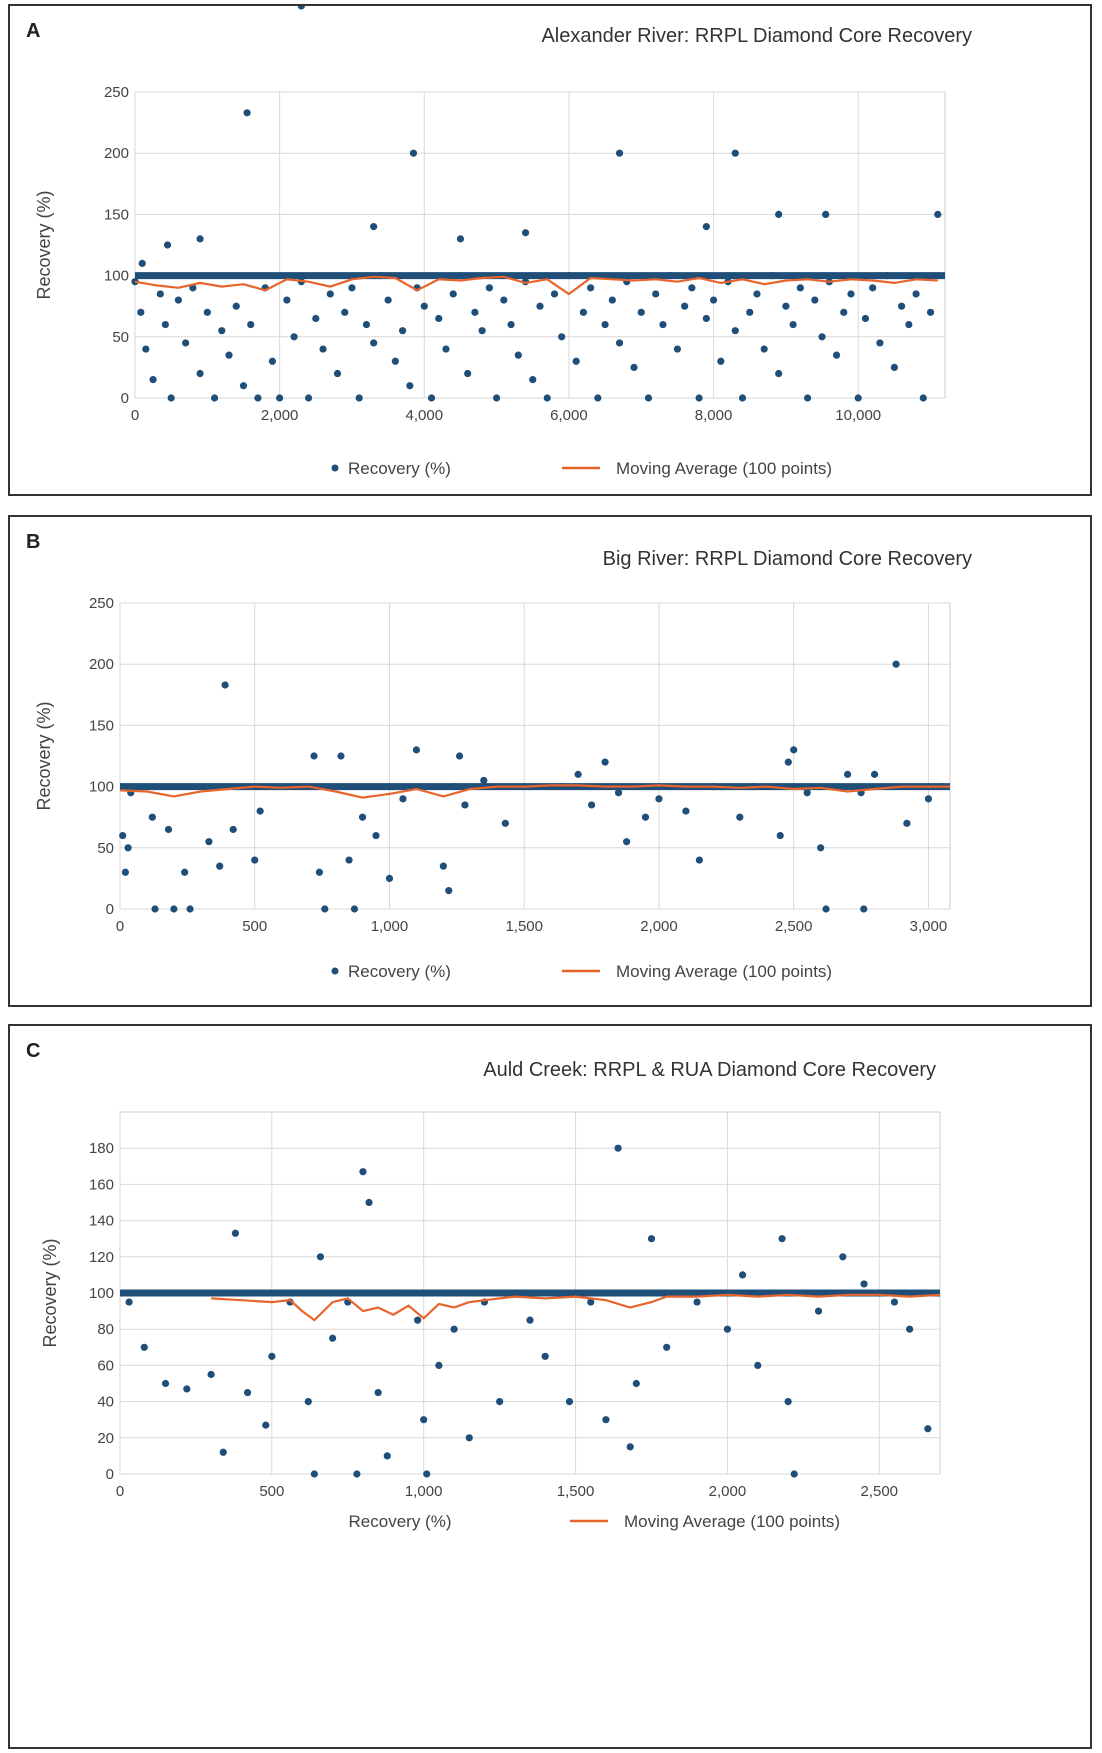 This screenshot has height=1753, width=1102. I want to click on legend-marker-recovery, so click(335, 971).